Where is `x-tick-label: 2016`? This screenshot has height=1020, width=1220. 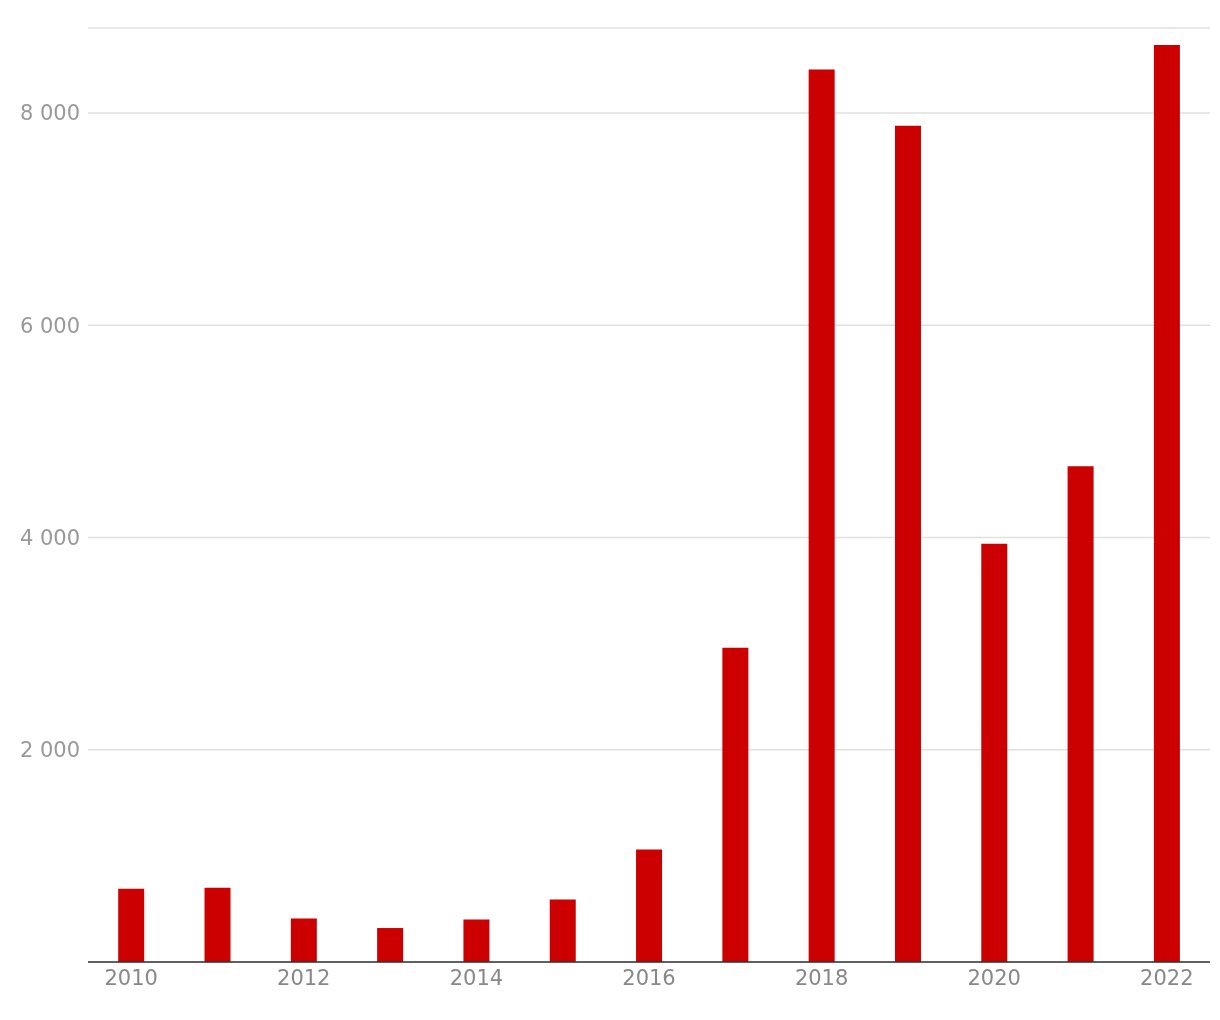
x-tick-label: 2016 is located at coordinates (649, 977).